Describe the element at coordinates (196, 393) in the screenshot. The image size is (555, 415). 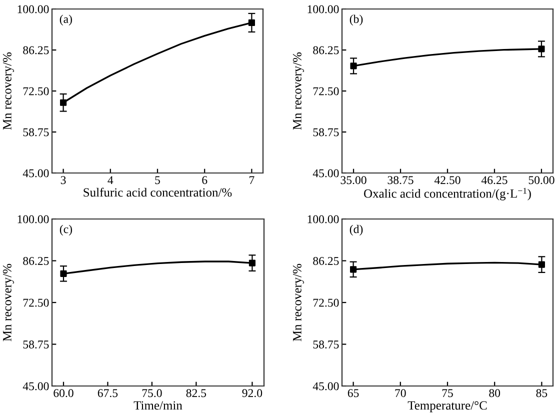
I see `x-tick-label: 82.5` at that location.